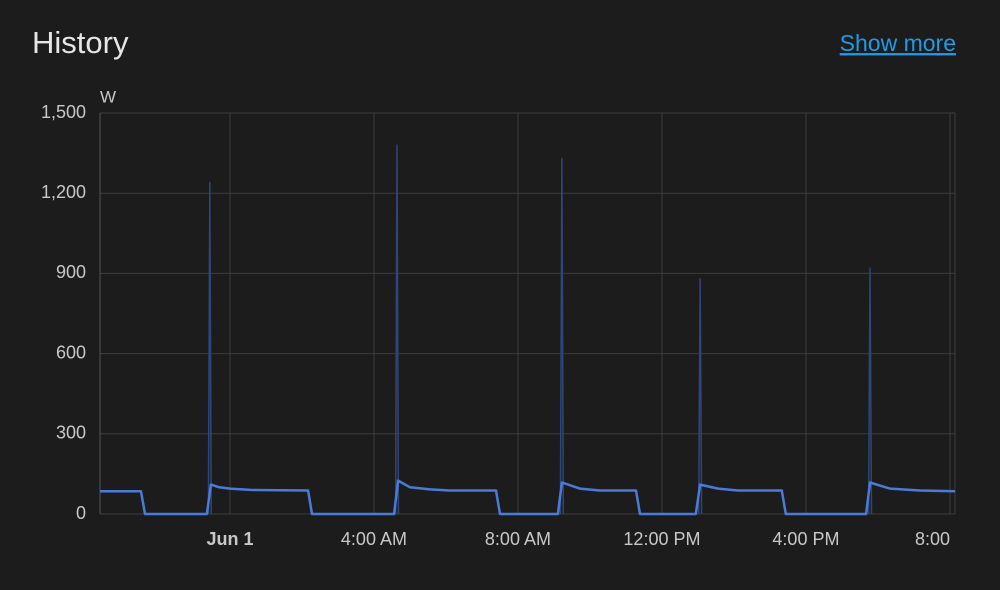 Image resolution: width=1000 pixels, height=590 pixels. What do you see at coordinates (518, 539) in the screenshot?
I see `x-tick-label: 8:00 AM` at bounding box center [518, 539].